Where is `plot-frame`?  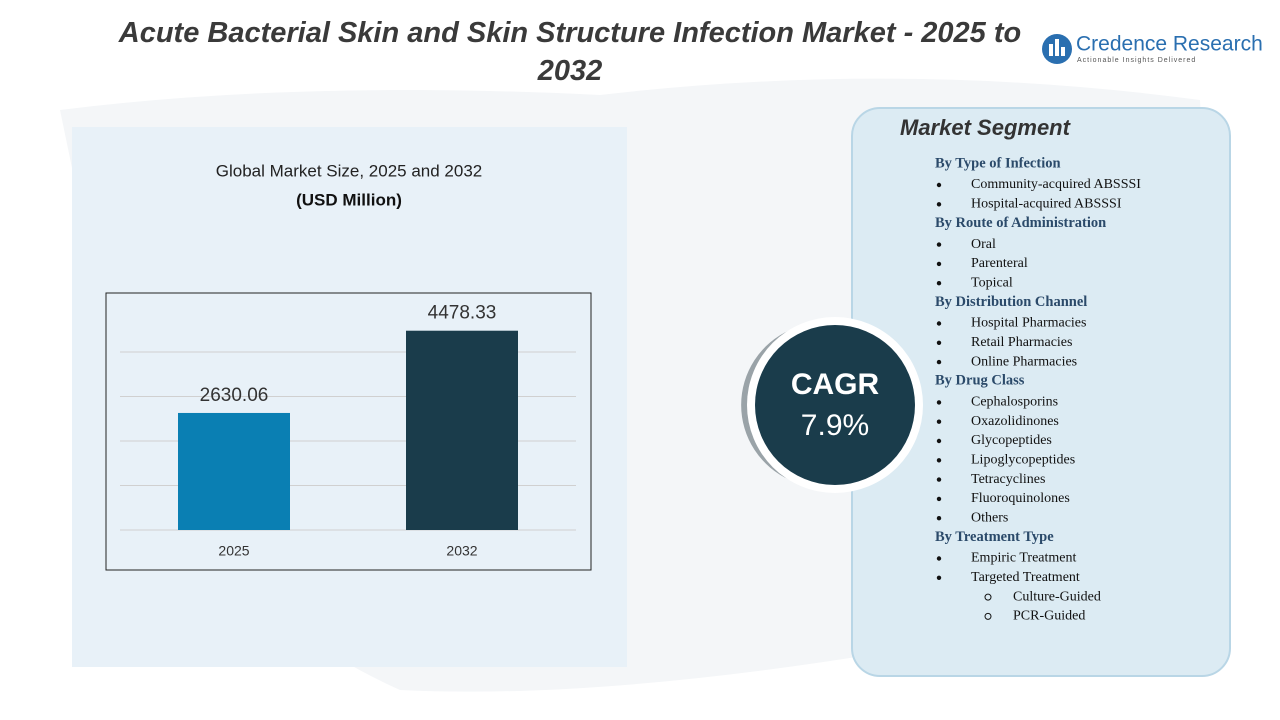 plot-frame is located at coordinates (348, 431).